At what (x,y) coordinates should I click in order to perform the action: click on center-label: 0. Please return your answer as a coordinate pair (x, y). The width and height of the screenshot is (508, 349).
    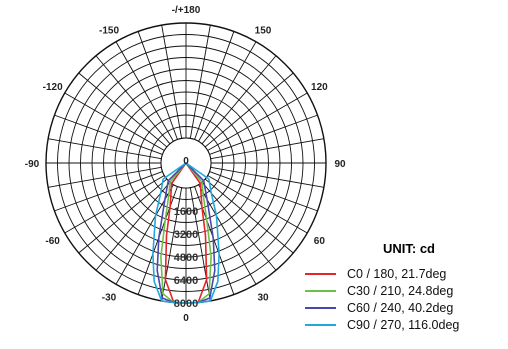
    Looking at the image, I should click on (186, 161).